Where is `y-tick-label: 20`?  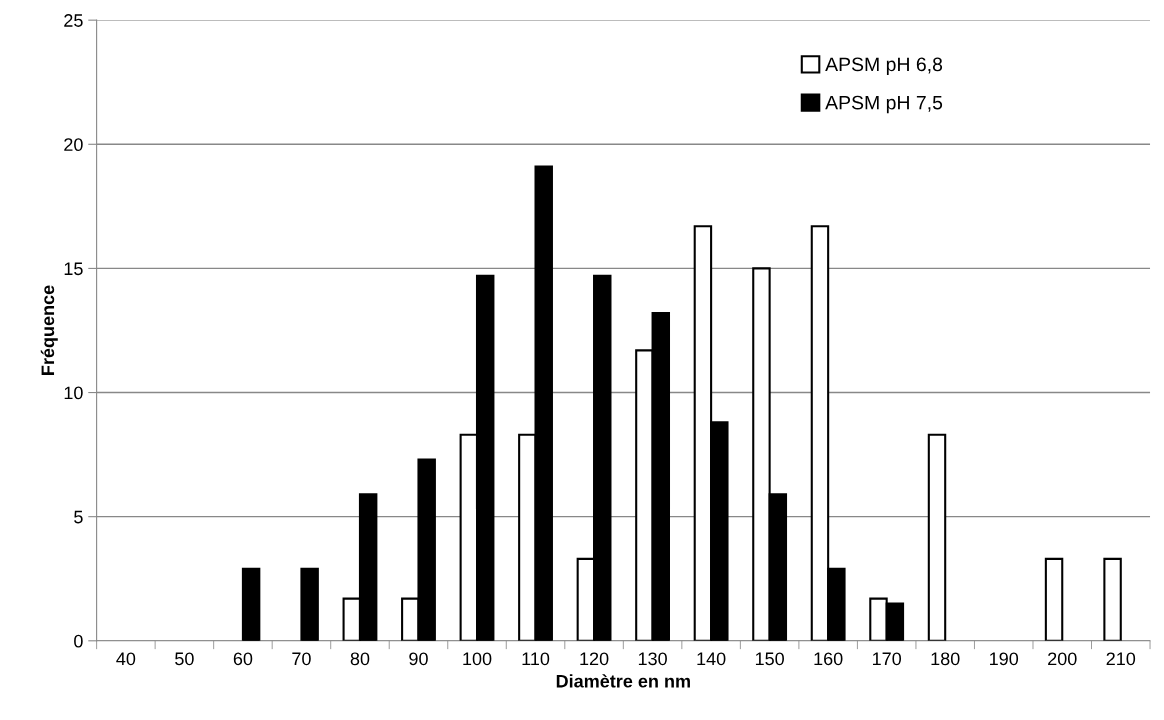 y-tick-label: 20 is located at coordinates (73, 145).